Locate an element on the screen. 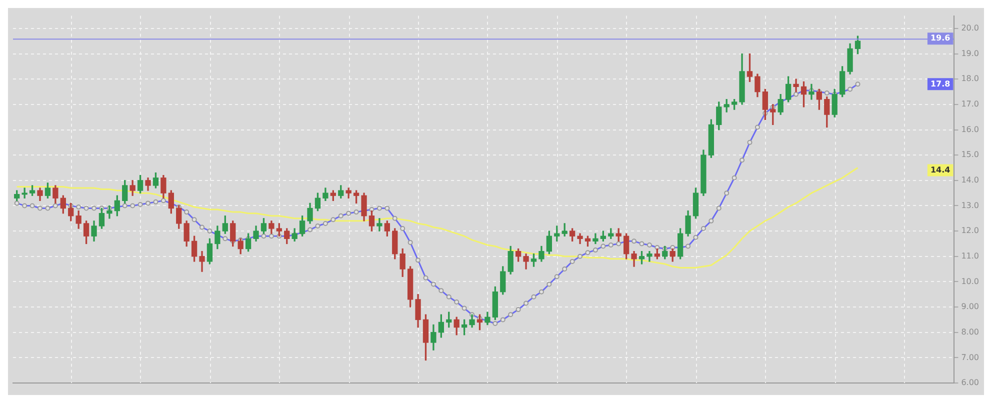 The image size is (992, 403). y-tick-label: 19.0 is located at coordinates (970, 53).